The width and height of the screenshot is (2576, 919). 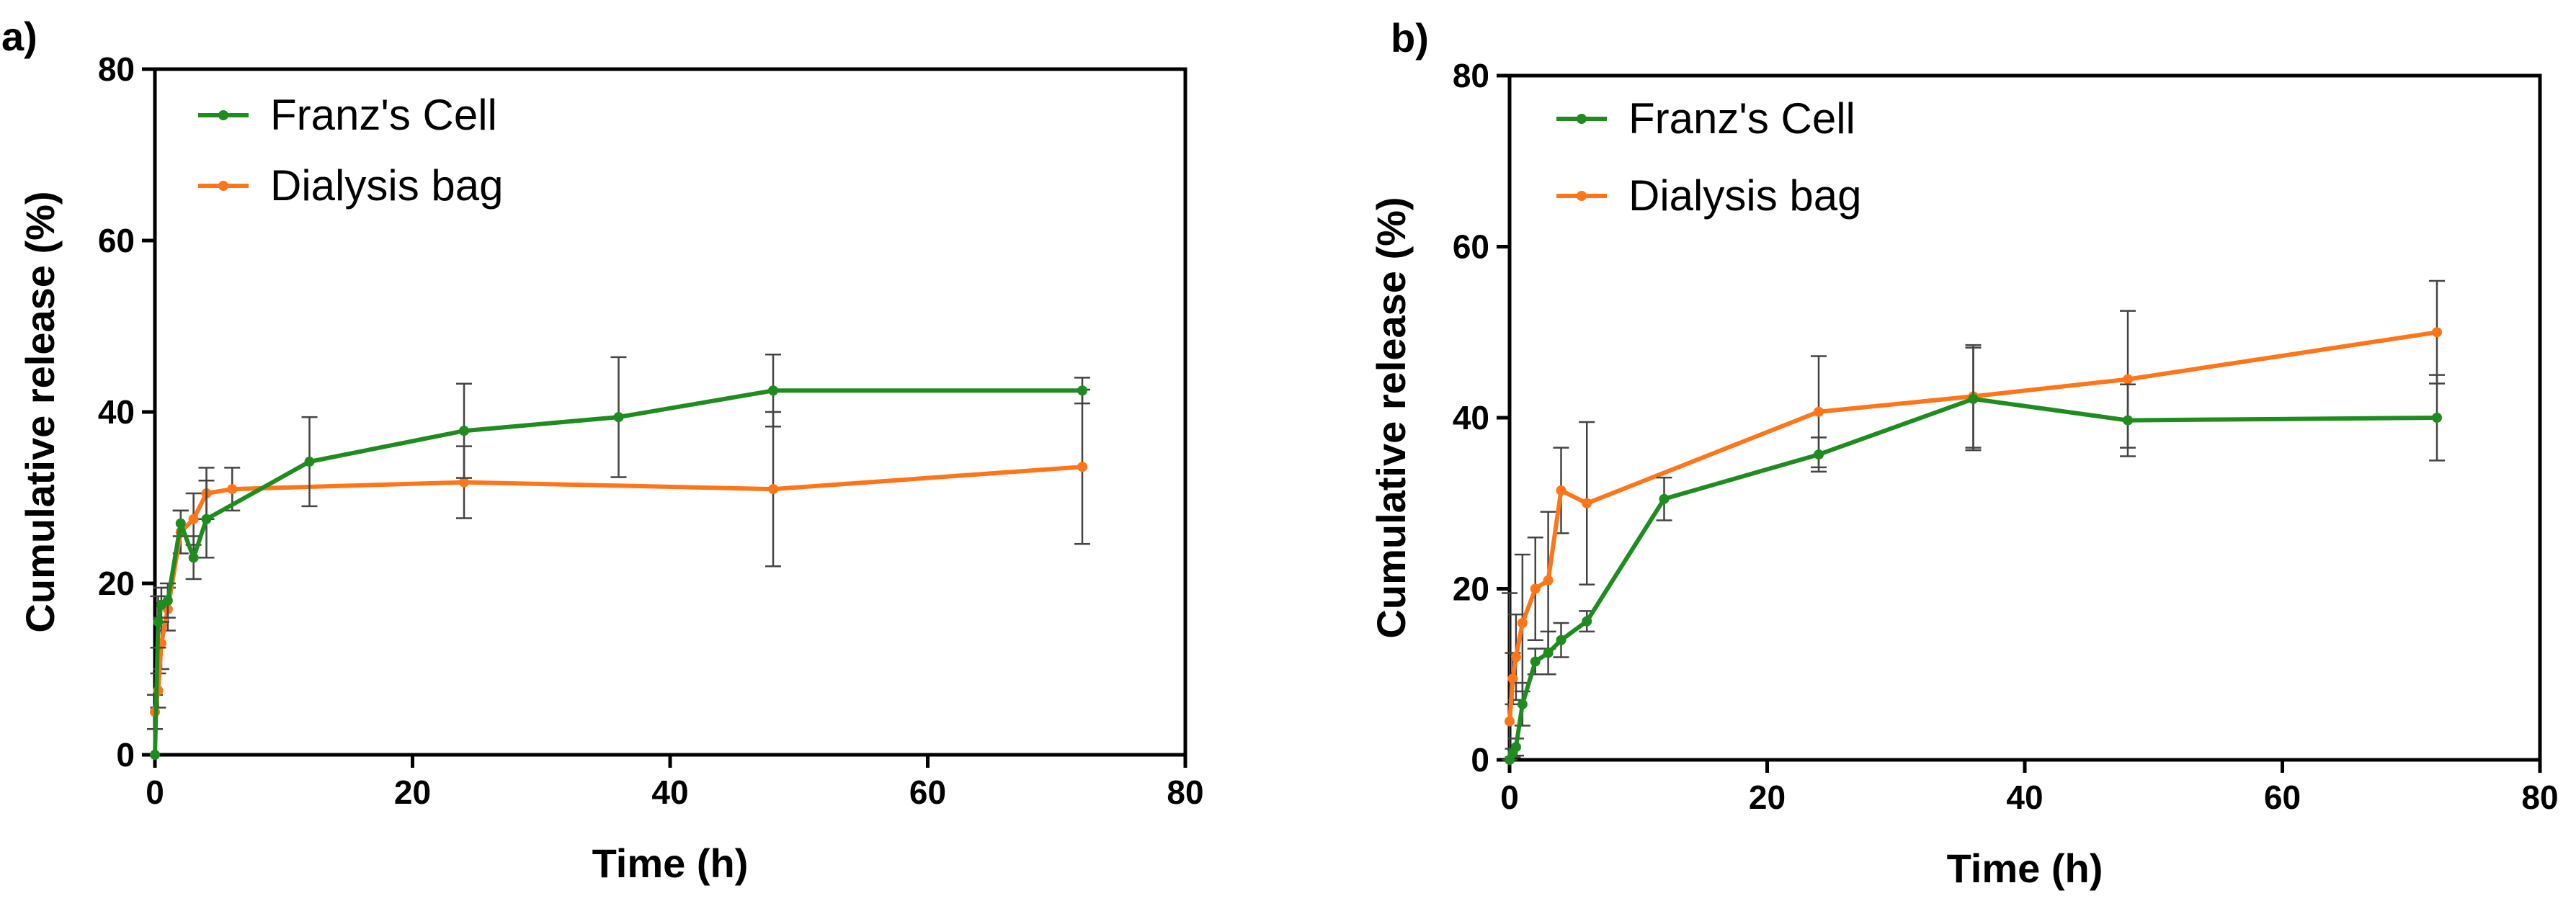 I want to click on panel-label: b), so click(x=1410, y=37).